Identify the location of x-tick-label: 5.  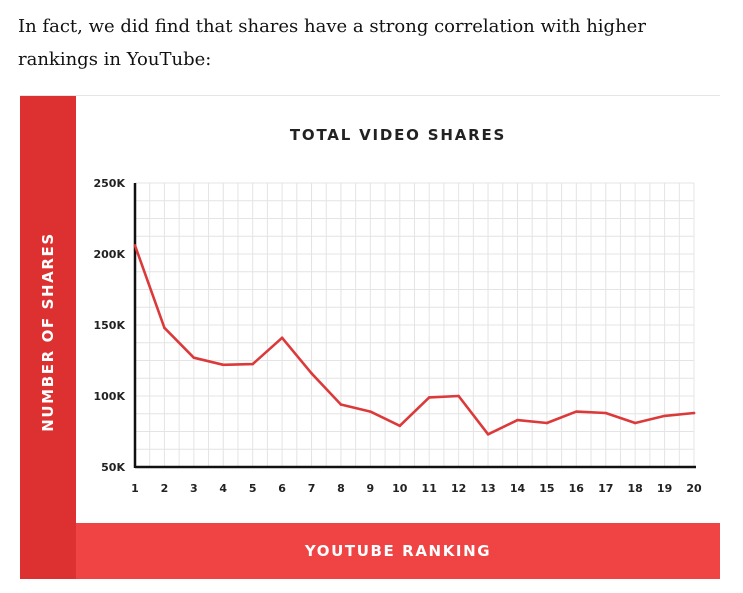
(253, 488).